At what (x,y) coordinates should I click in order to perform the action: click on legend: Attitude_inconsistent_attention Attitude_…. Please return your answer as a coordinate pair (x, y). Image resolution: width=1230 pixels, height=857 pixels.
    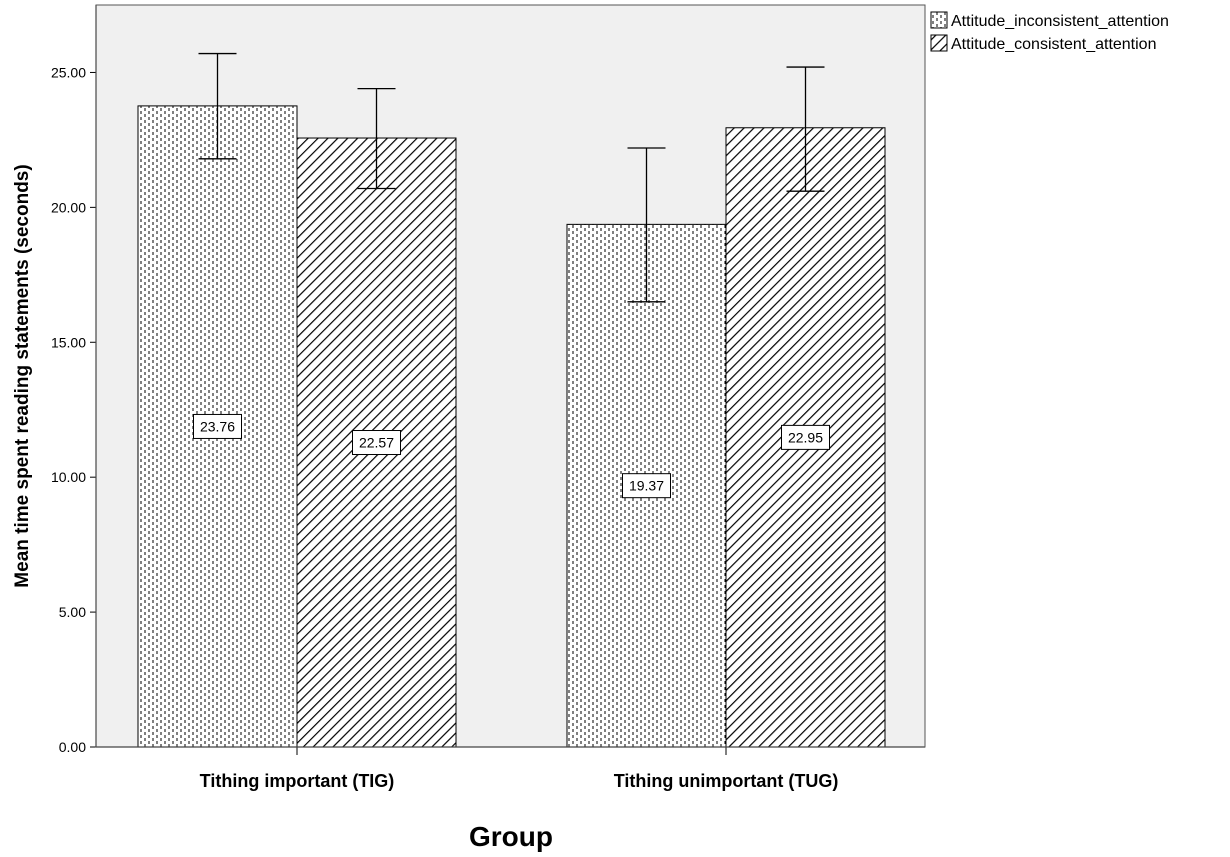
    Looking at the image, I should click on (1049, 32).